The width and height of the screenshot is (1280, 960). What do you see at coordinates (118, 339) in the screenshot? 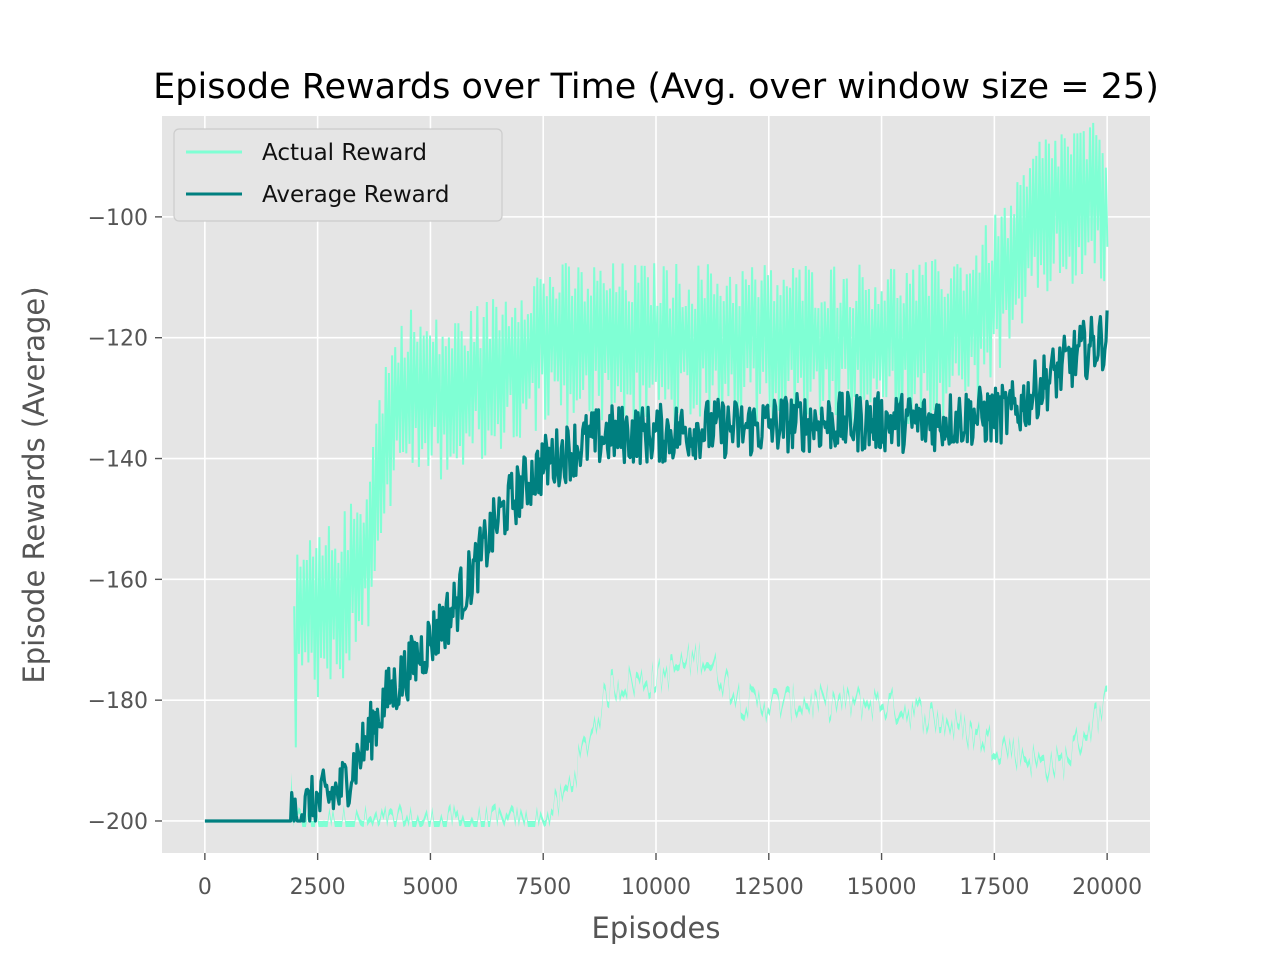
I see `y-tick-label: −120` at bounding box center [118, 339].